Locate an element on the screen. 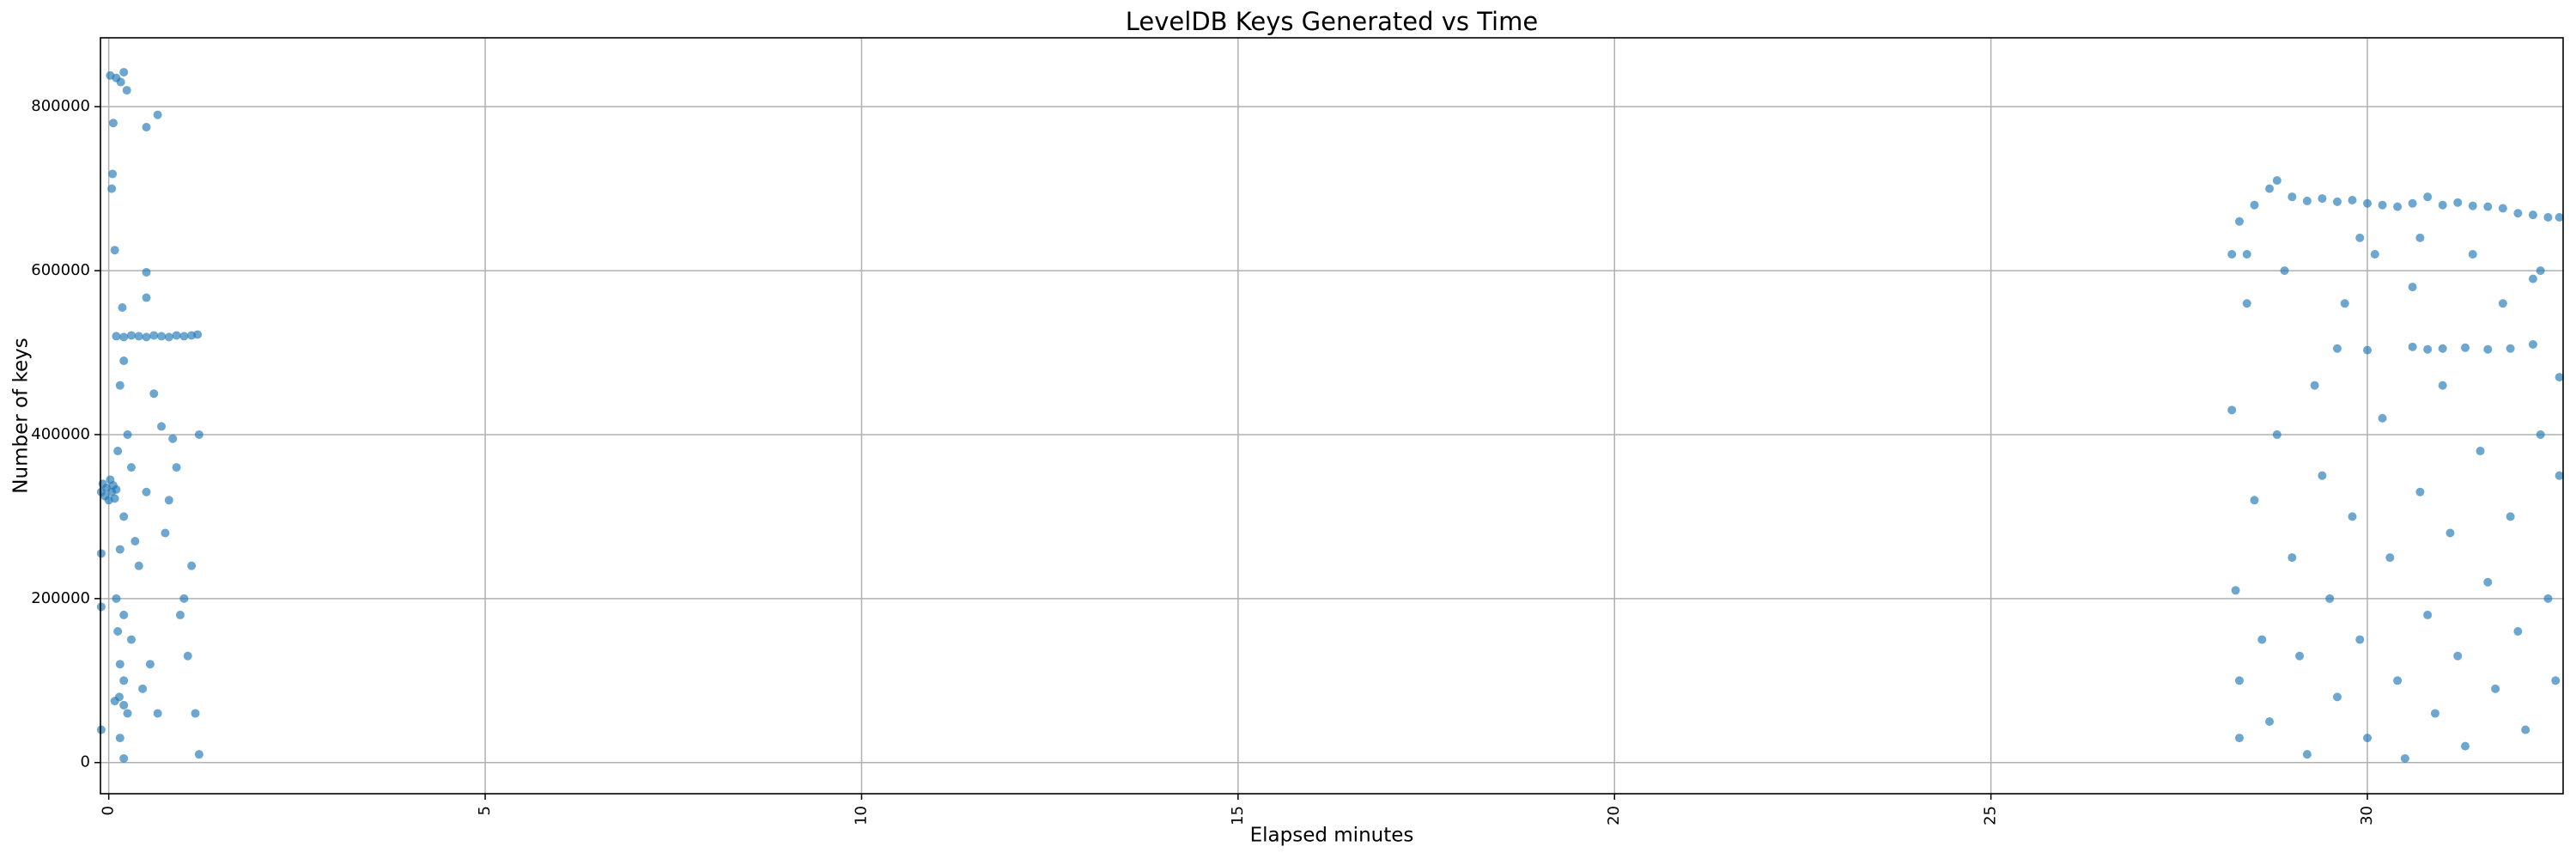 This screenshot has width=2576, height=859. x-tick-label: 10 is located at coordinates (861, 816).